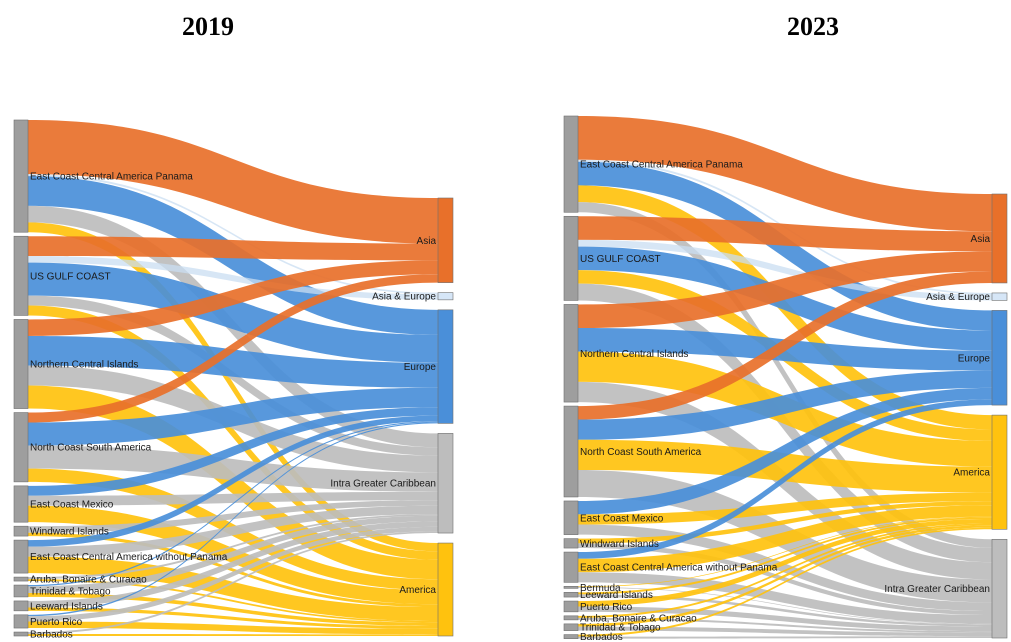 The height and width of the screenshot is (642, 1011). Describe the element at coordinates (445, 483) in the screenshot. I see `target-node-intra-greater-caribbean-2019` at that location.